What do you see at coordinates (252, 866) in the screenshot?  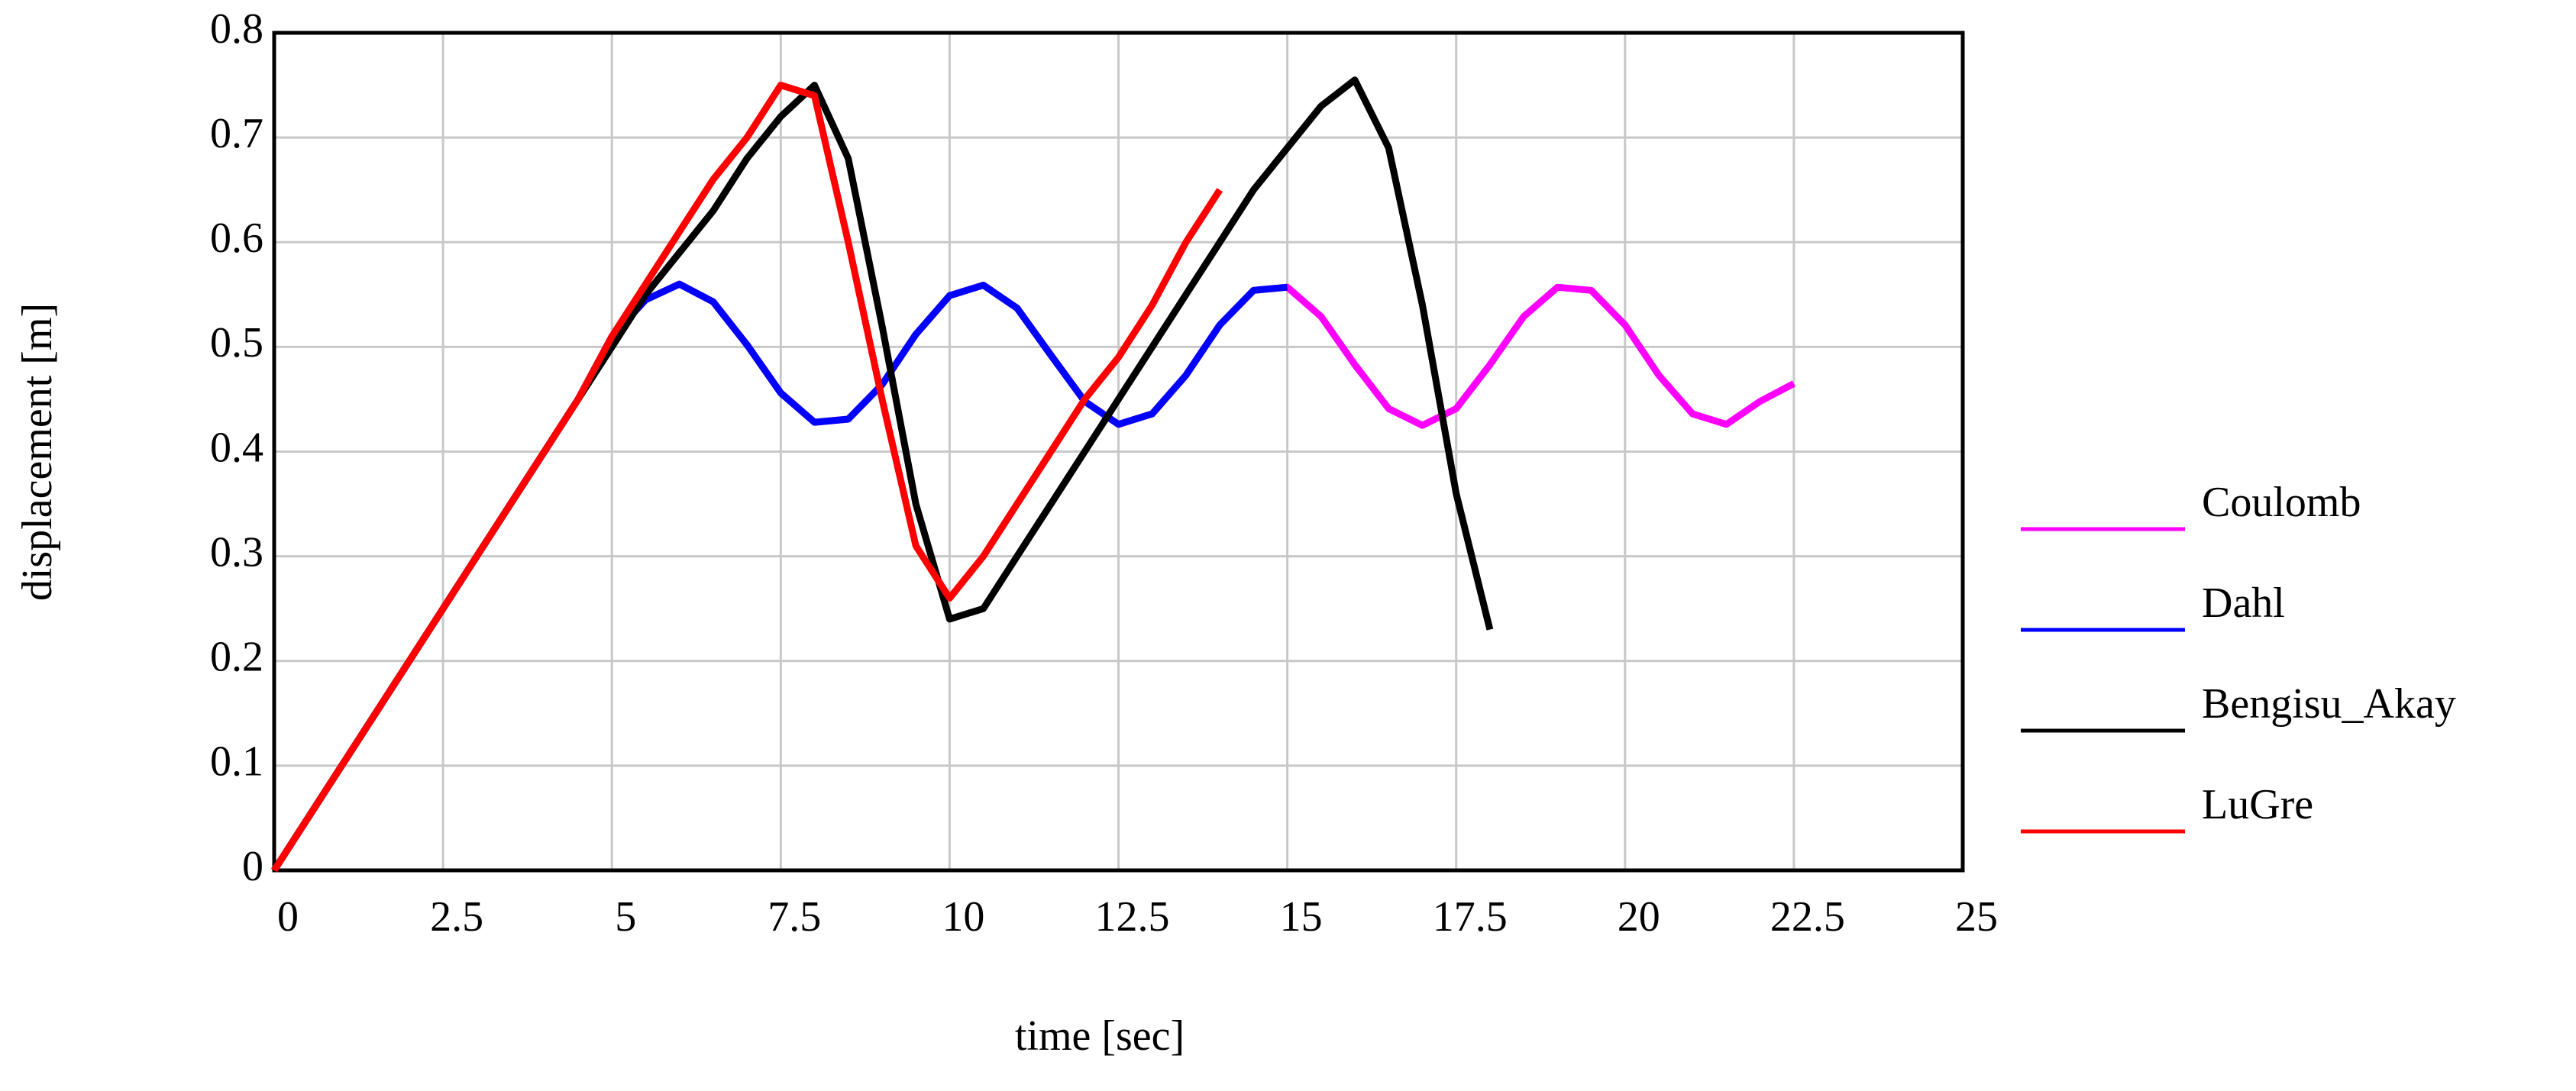 I see `y-tick-label: 0` at bounding box center [252, 866].